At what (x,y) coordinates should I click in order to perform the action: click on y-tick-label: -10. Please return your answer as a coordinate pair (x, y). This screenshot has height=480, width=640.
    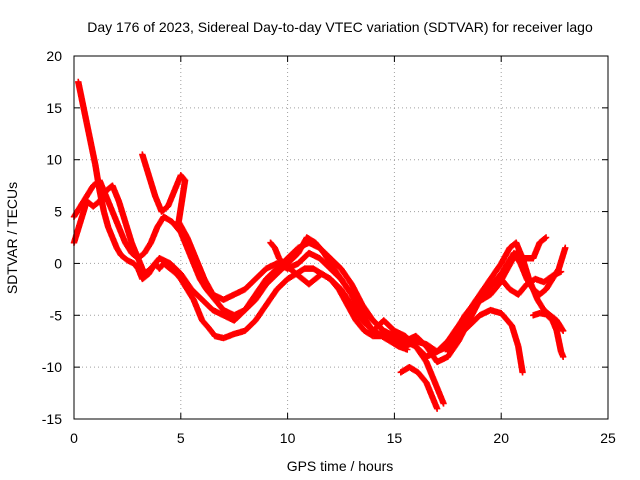
    Looking at the image, I should click on (52, 367).